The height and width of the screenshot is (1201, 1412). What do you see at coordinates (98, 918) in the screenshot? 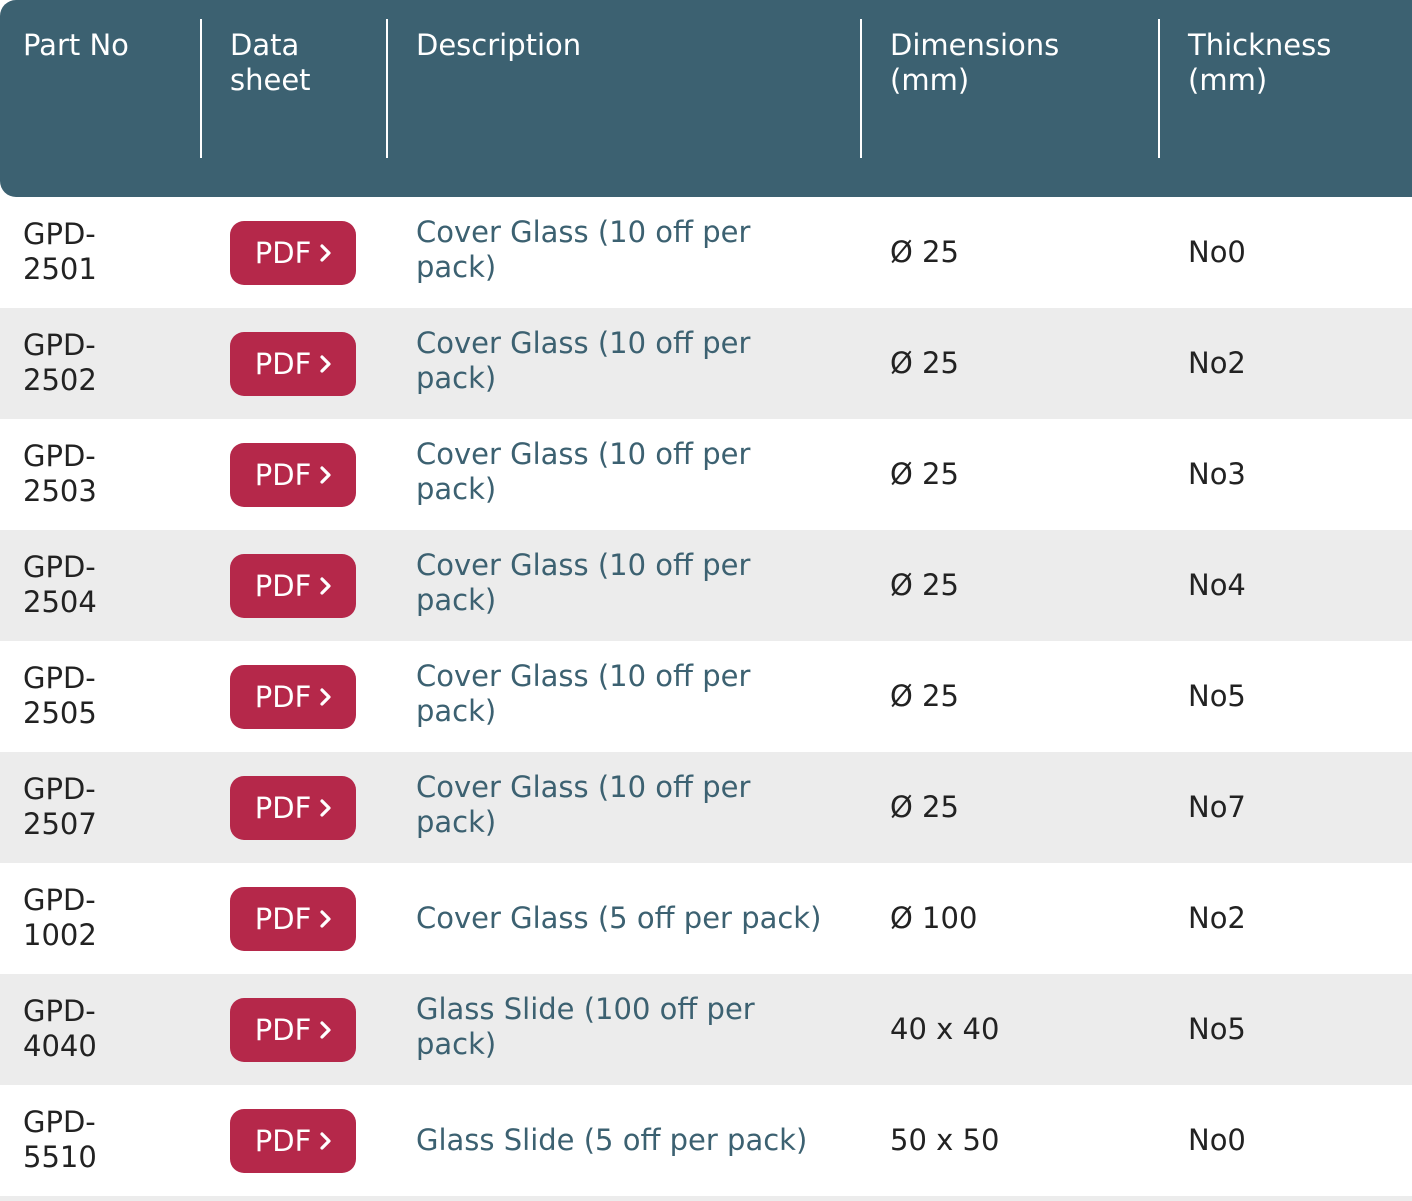
I see `part-number: GPD- 1002` at bounding box center [98, 918].